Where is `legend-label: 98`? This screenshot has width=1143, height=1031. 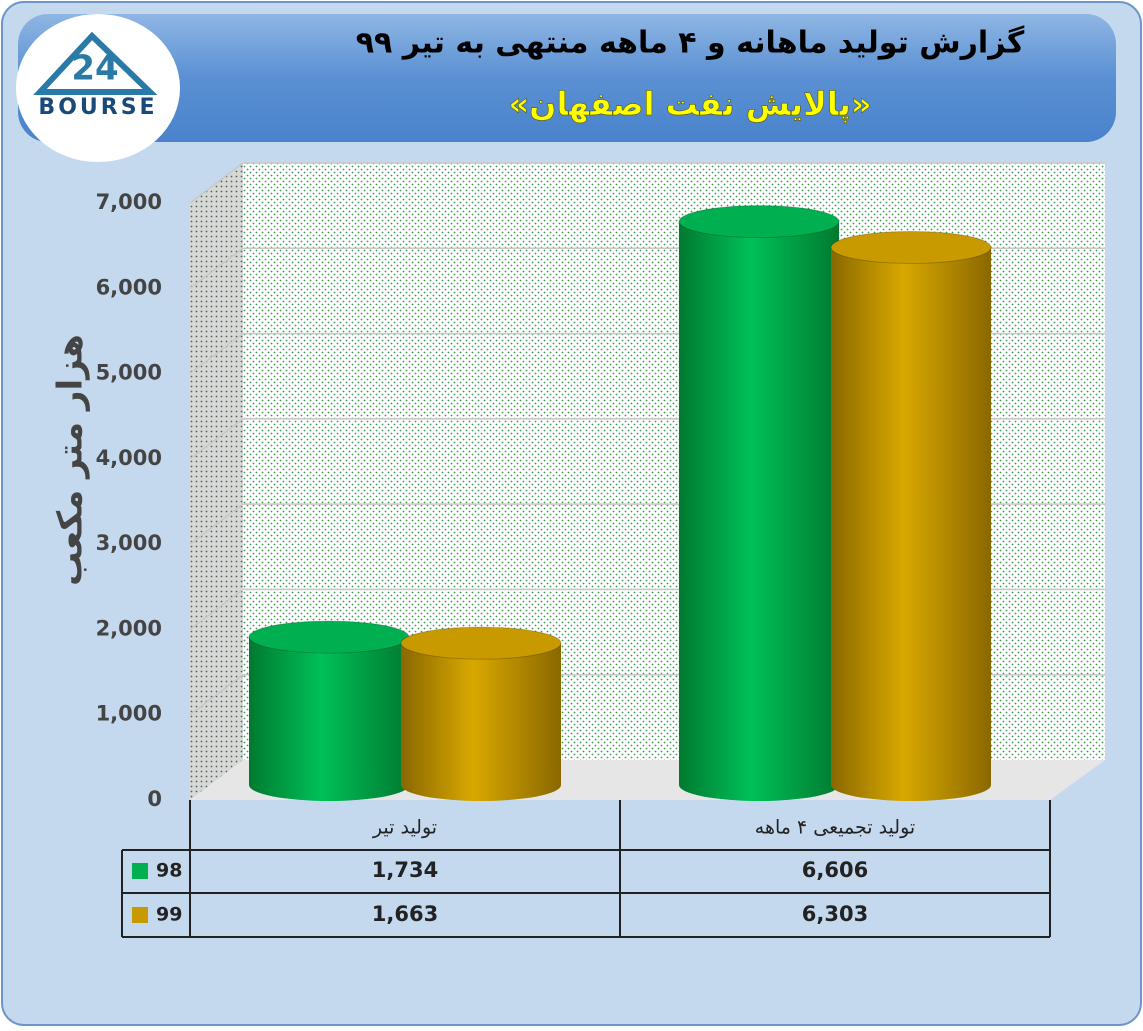 legend-label: 98 is located at coordinates (169, 871).